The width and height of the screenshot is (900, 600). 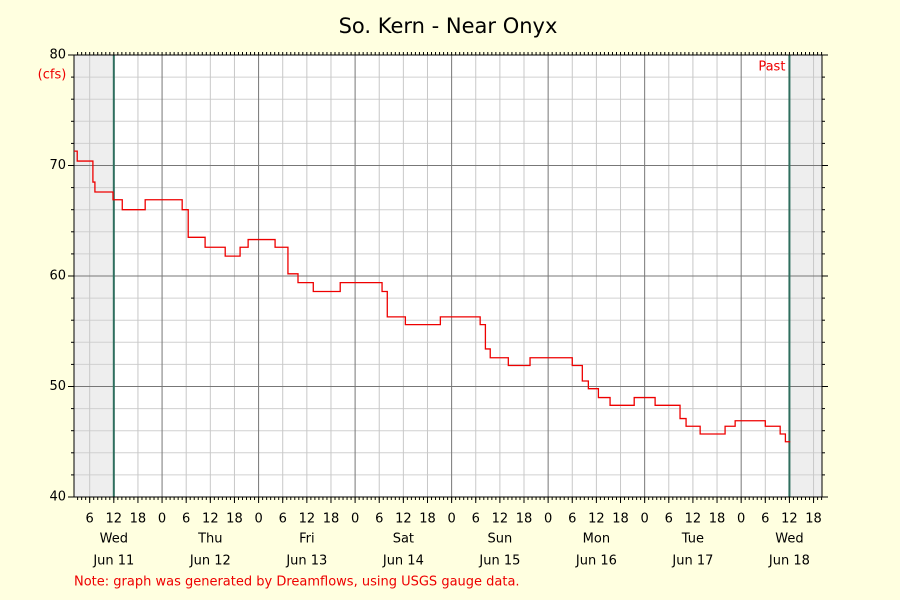 I want to click on weekday-label: Fri, so click(x=307, y=539).